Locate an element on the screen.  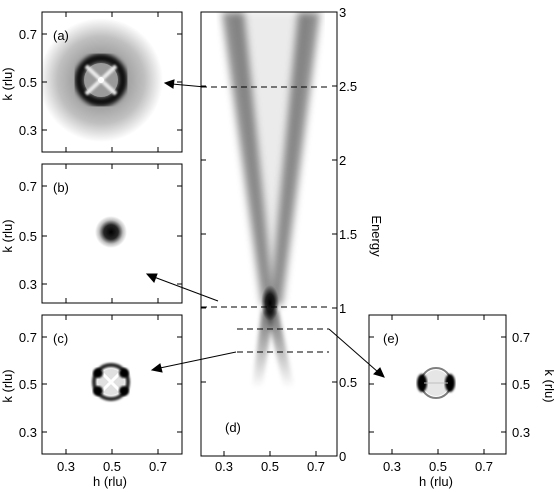
arrow-to-e is located at coordinates (356, 353).